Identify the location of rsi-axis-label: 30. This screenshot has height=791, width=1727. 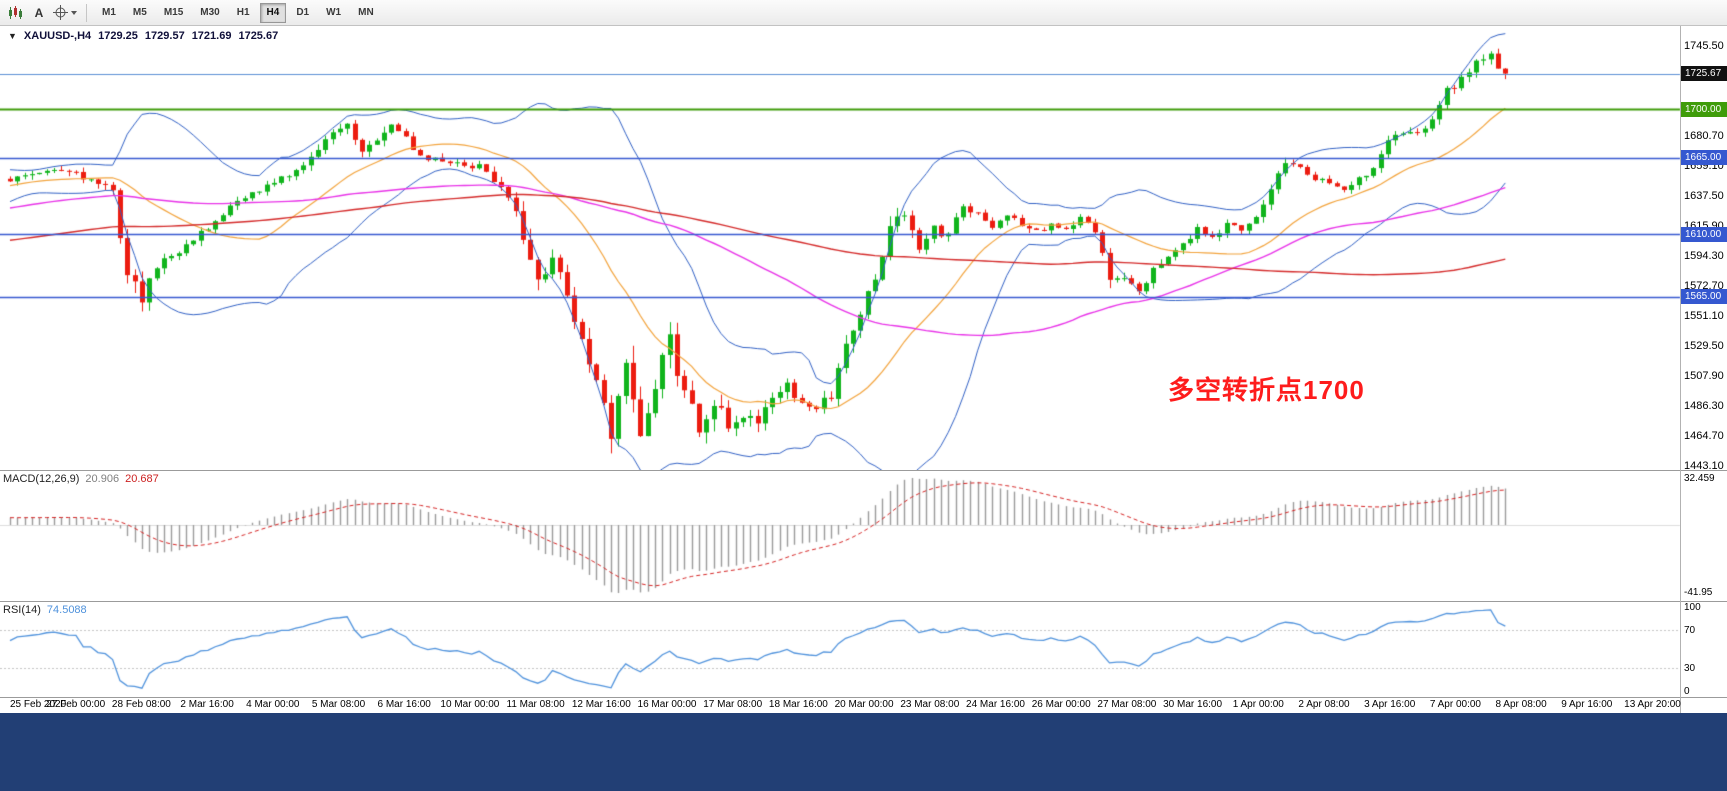
(1690, 669).